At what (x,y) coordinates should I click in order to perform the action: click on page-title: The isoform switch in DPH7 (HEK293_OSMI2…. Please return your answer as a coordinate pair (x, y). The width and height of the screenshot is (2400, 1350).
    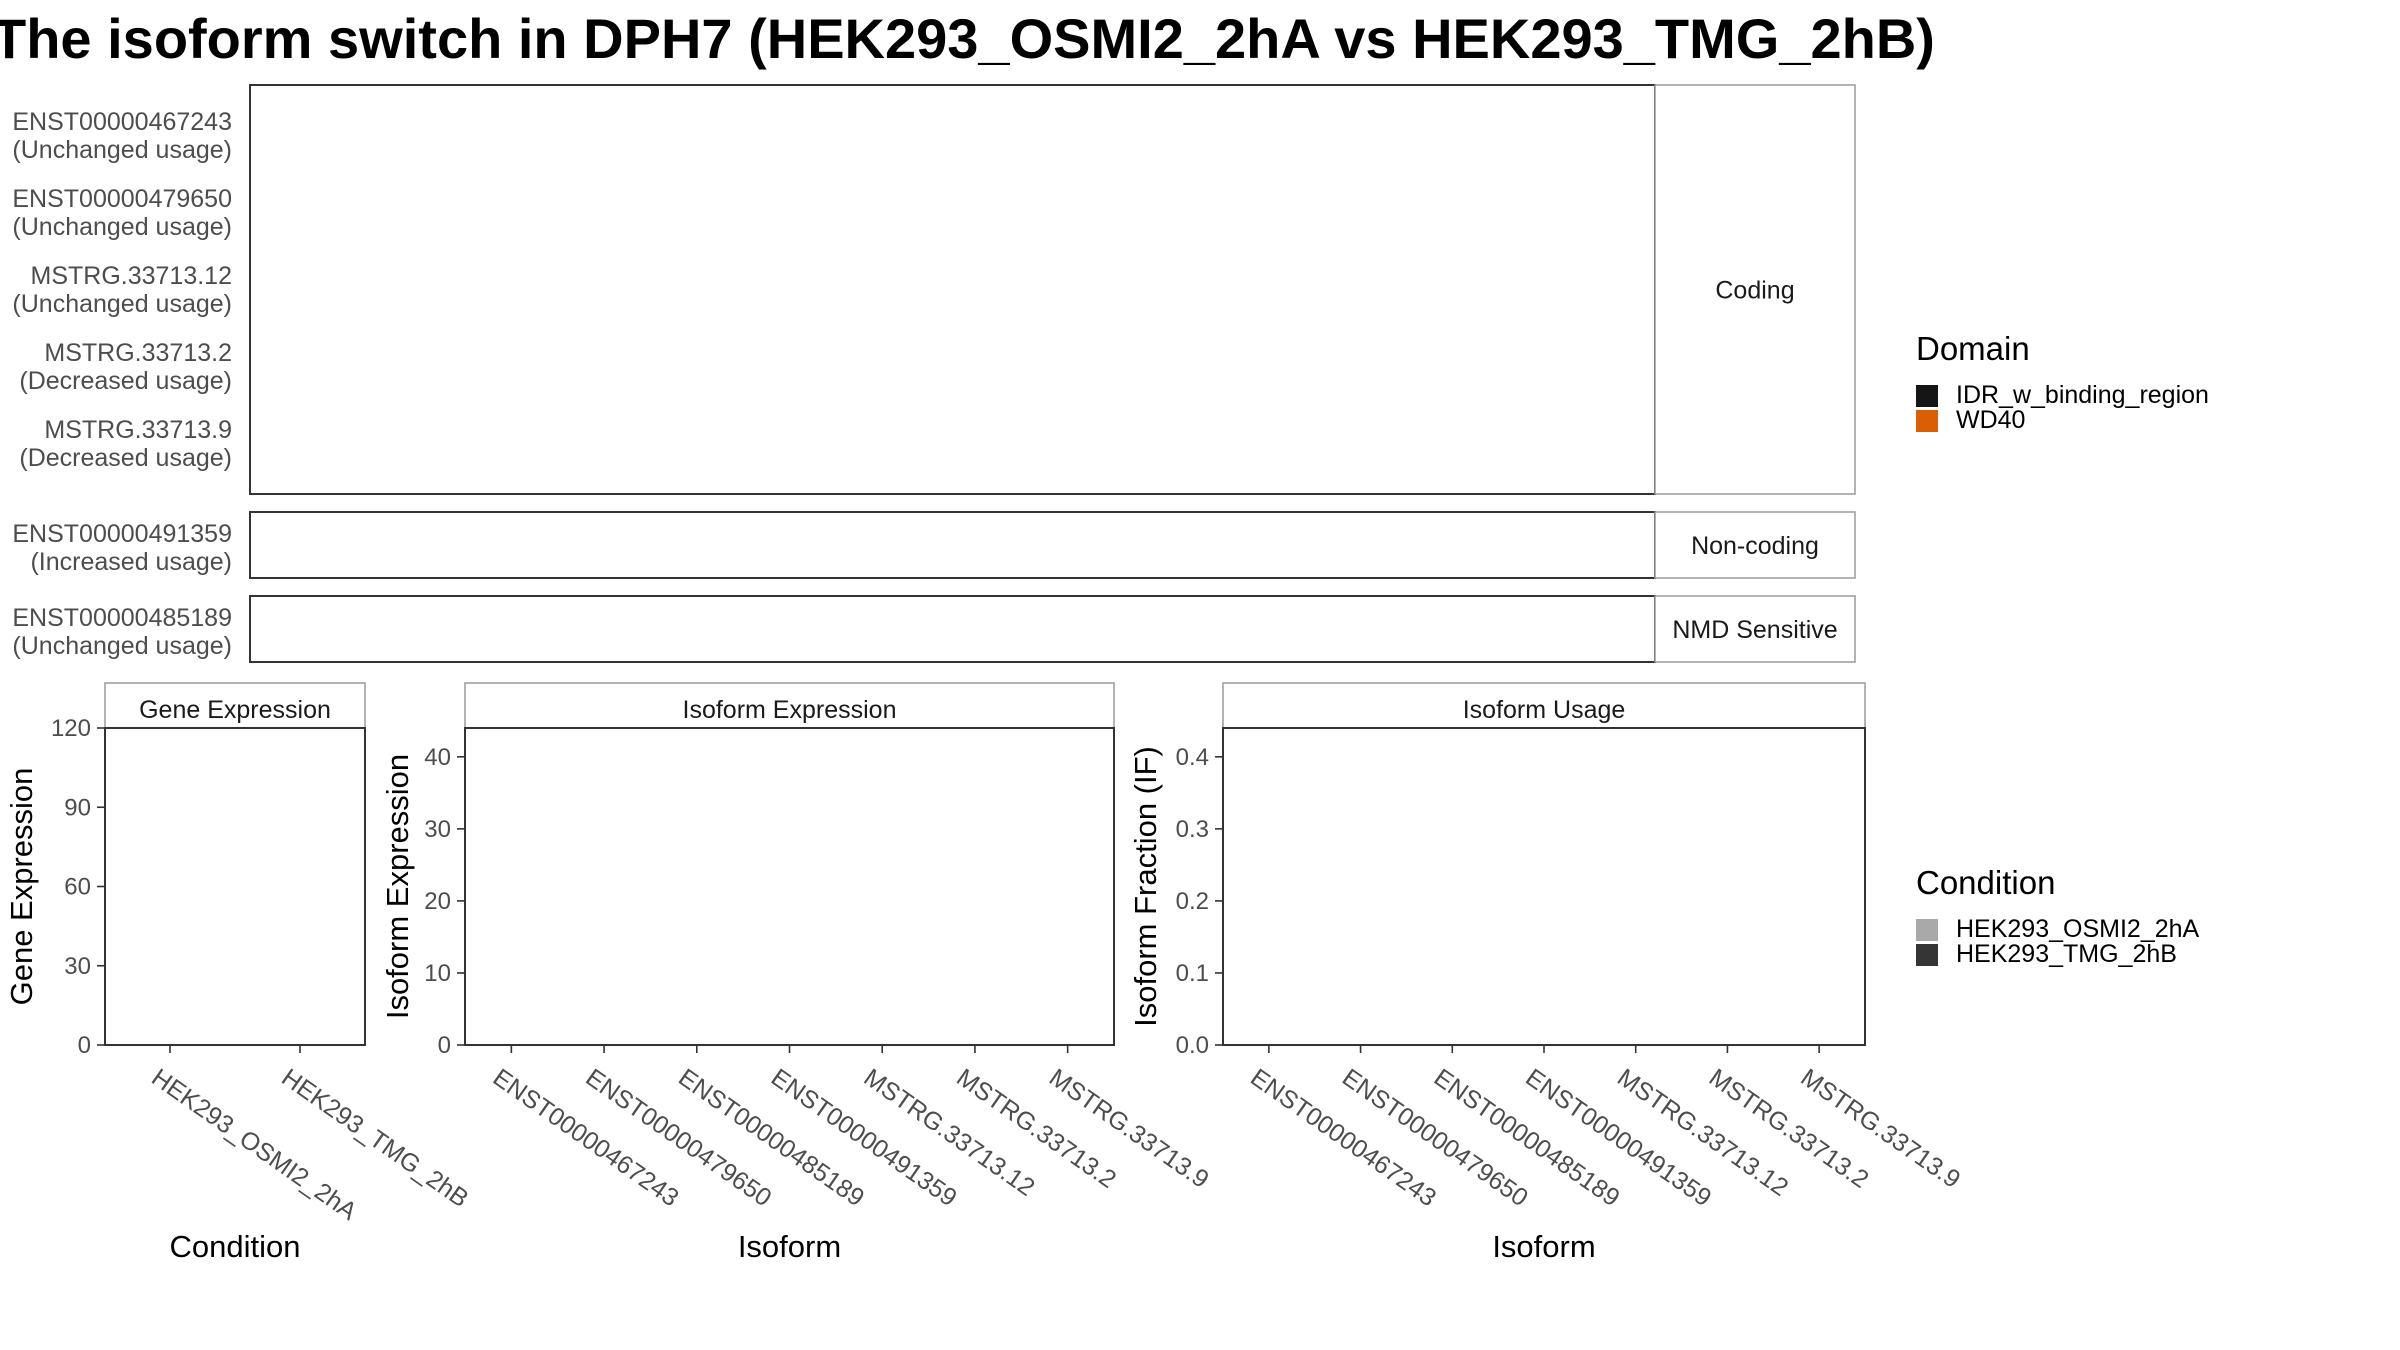
    Looking at the image, I should click on (967, 38).